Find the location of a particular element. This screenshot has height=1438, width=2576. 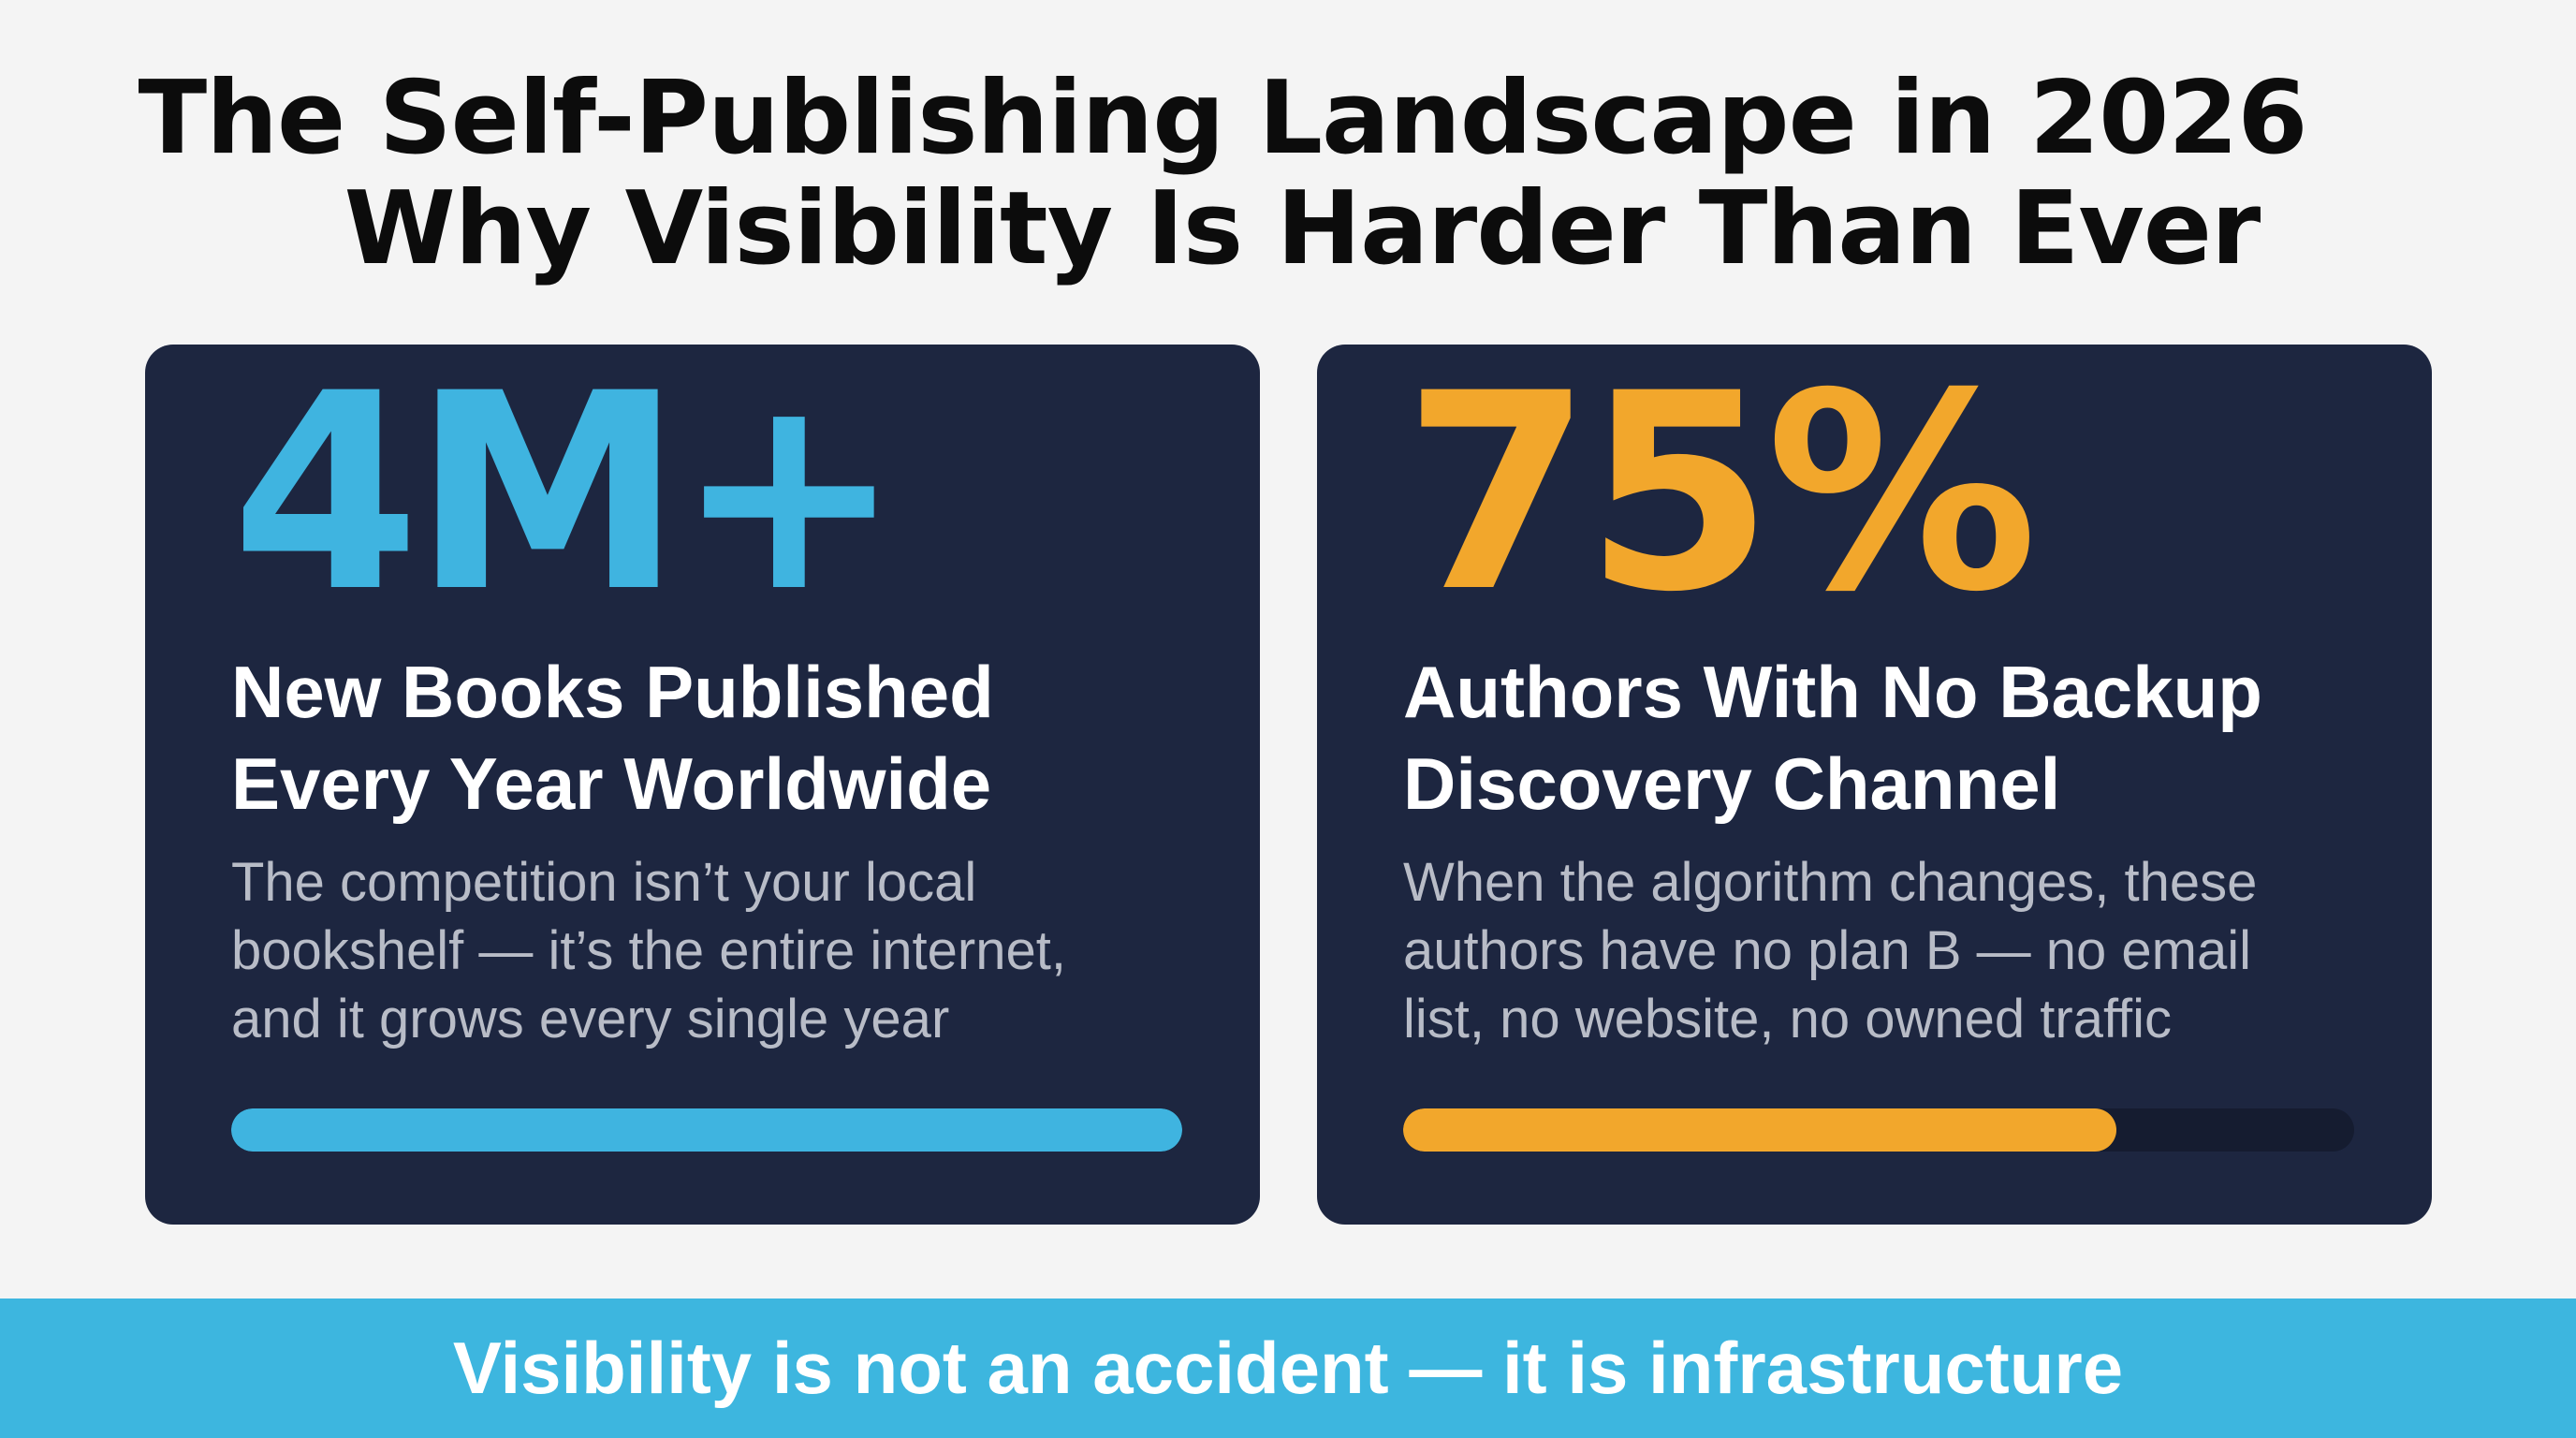

stat-value: 75% is located at coordinates (1721, 494).